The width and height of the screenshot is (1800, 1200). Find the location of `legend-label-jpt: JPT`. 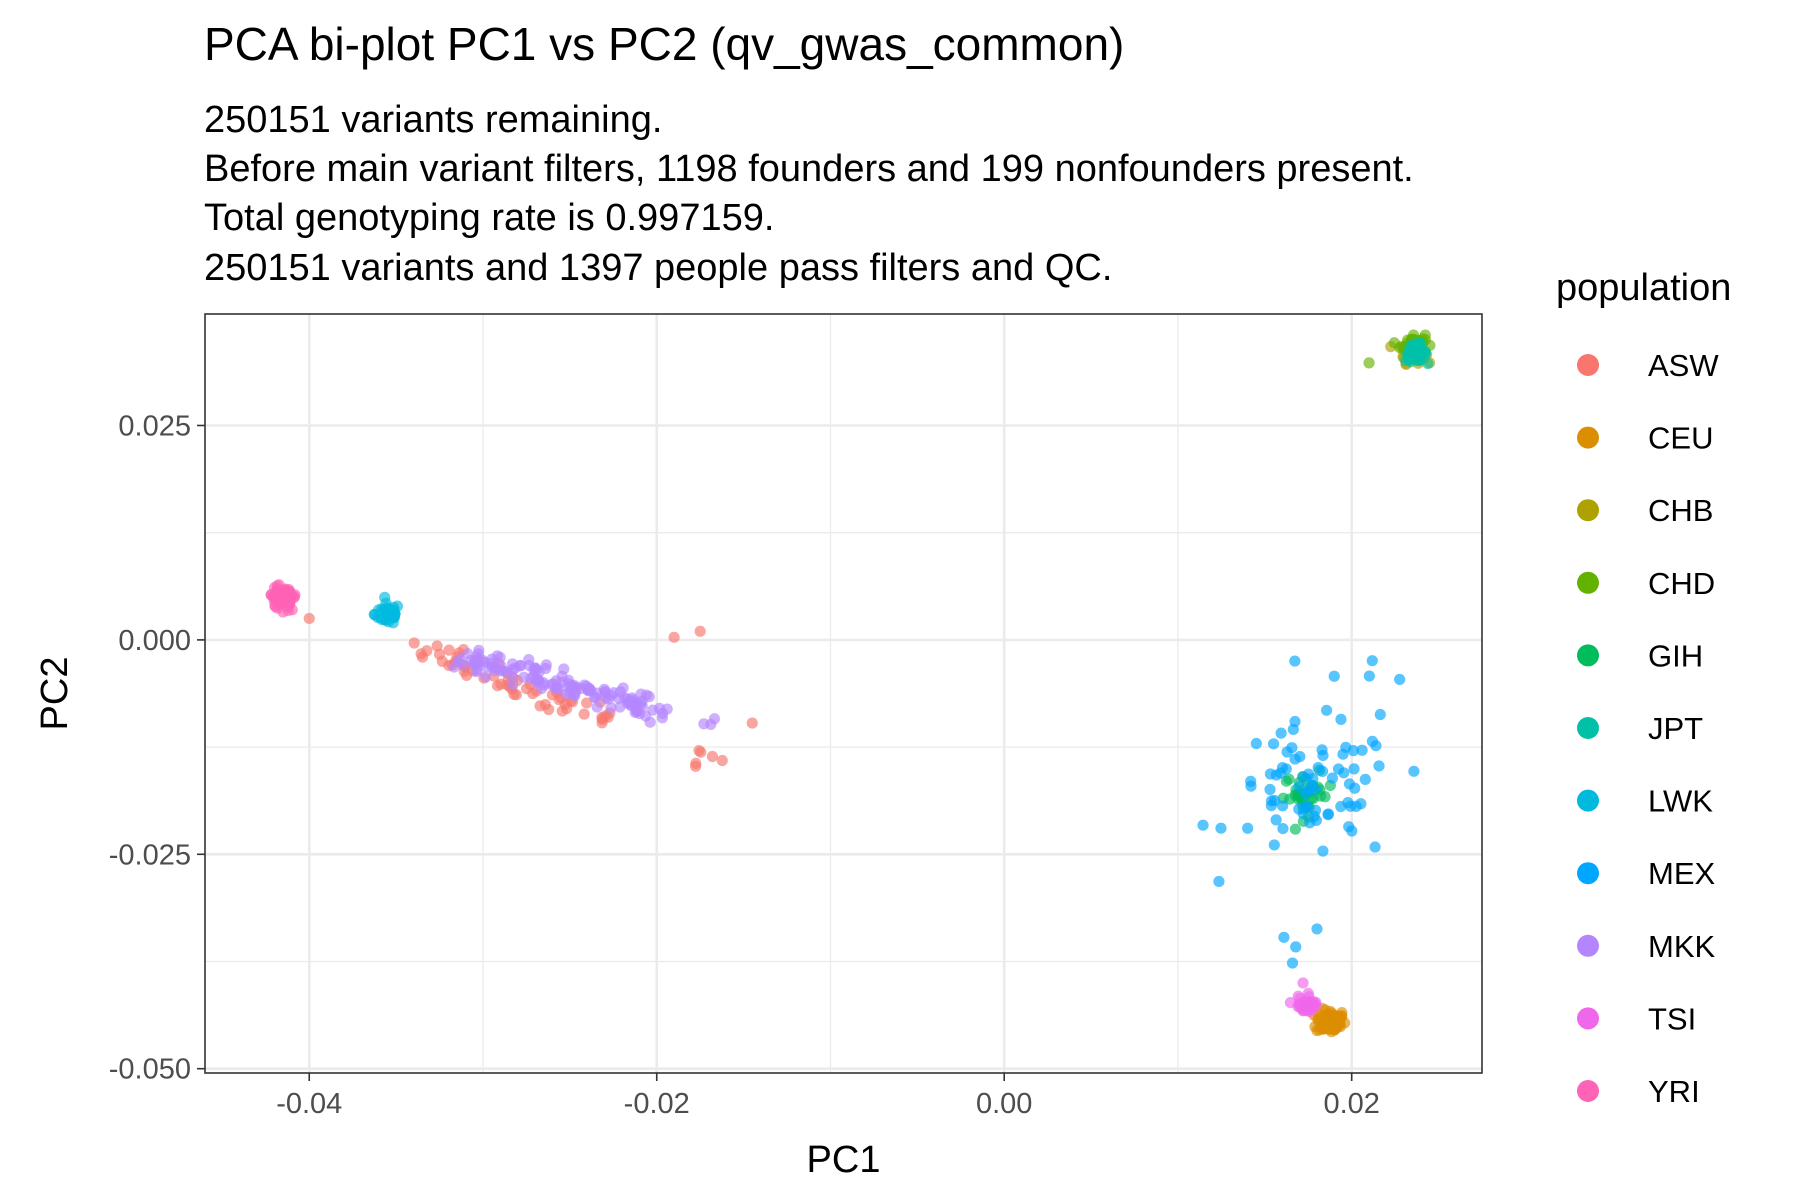

legend-label-jpt: JPT is located at coordinates (1675, 728).